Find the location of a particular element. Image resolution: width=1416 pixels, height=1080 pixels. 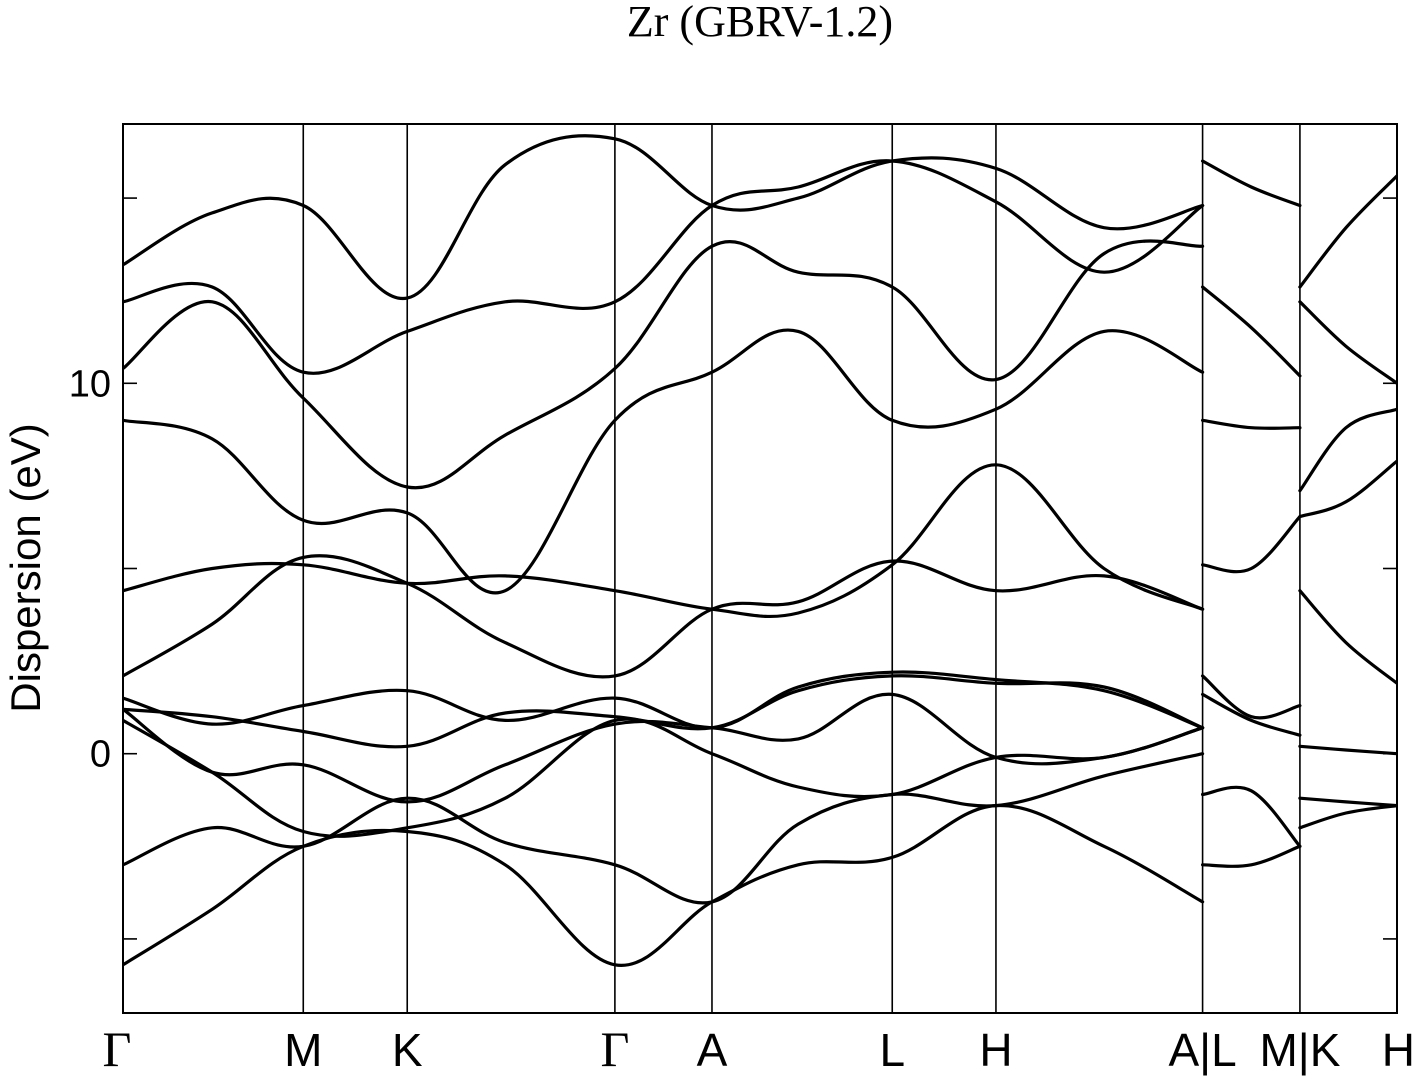

kpoint-label-10: H is located at coordinates (1398, 1050).